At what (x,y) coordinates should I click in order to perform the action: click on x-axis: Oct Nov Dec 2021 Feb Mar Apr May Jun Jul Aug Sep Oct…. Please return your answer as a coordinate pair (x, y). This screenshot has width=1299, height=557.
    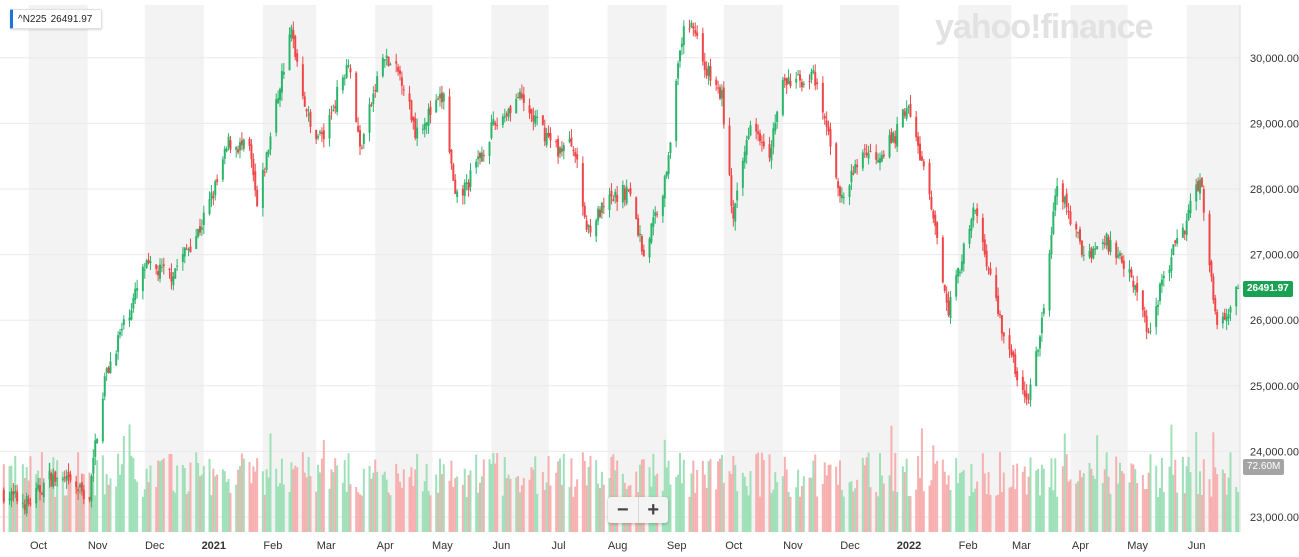
    Looking at the image, I should click on (618, 546).